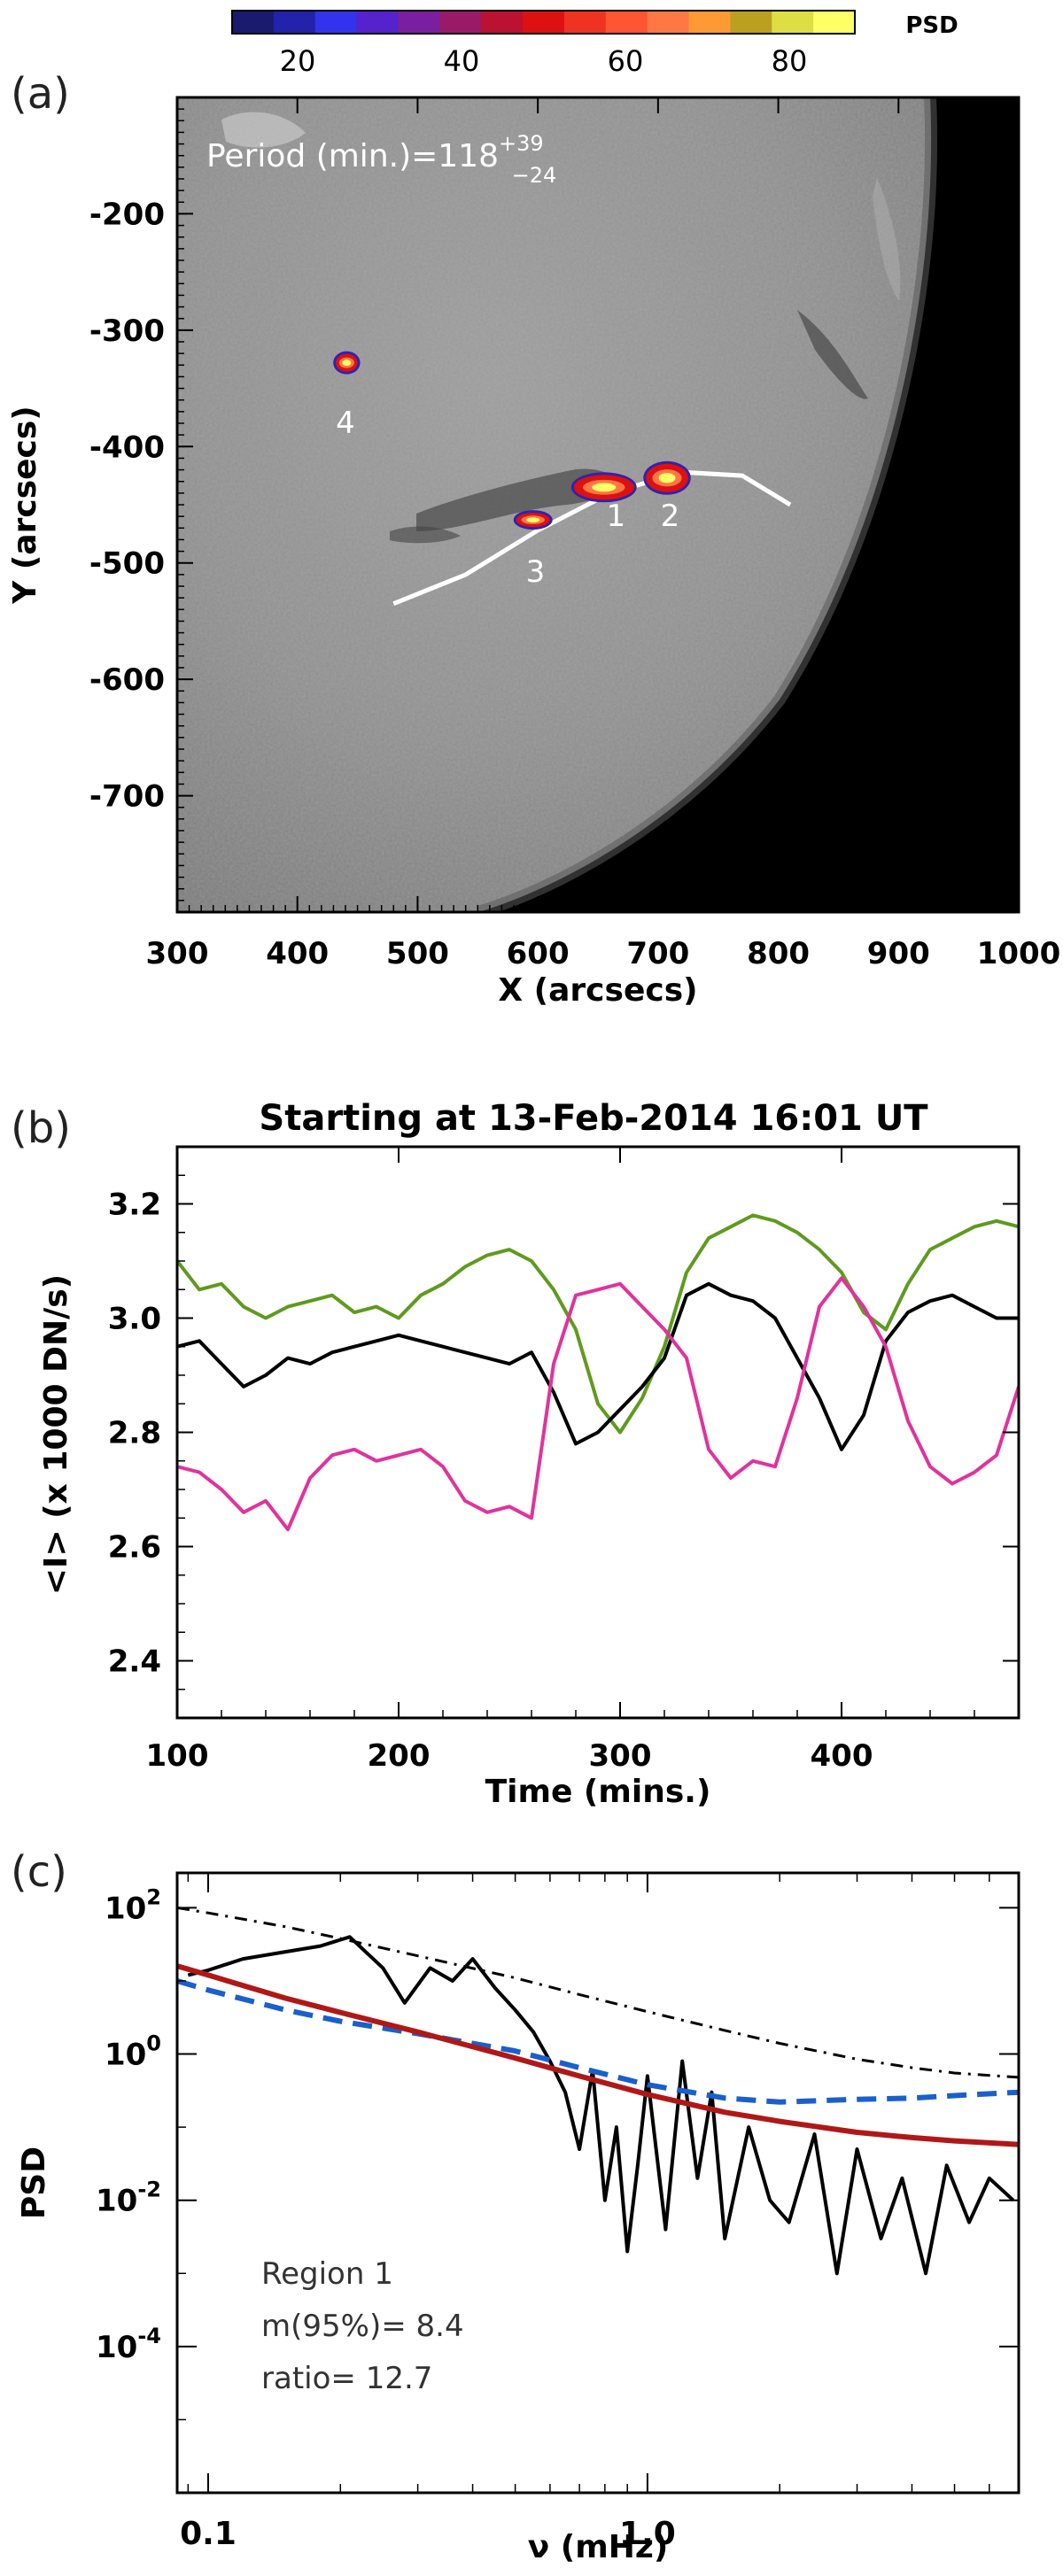 The image size is (1063, 2576). I want to click on region-label: 4, so click(346, 423).